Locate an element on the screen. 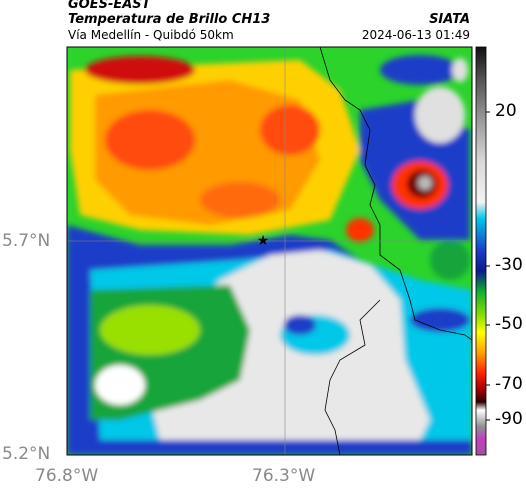  lat-label-1: 5.7°N is located at coordinates (26, 241).